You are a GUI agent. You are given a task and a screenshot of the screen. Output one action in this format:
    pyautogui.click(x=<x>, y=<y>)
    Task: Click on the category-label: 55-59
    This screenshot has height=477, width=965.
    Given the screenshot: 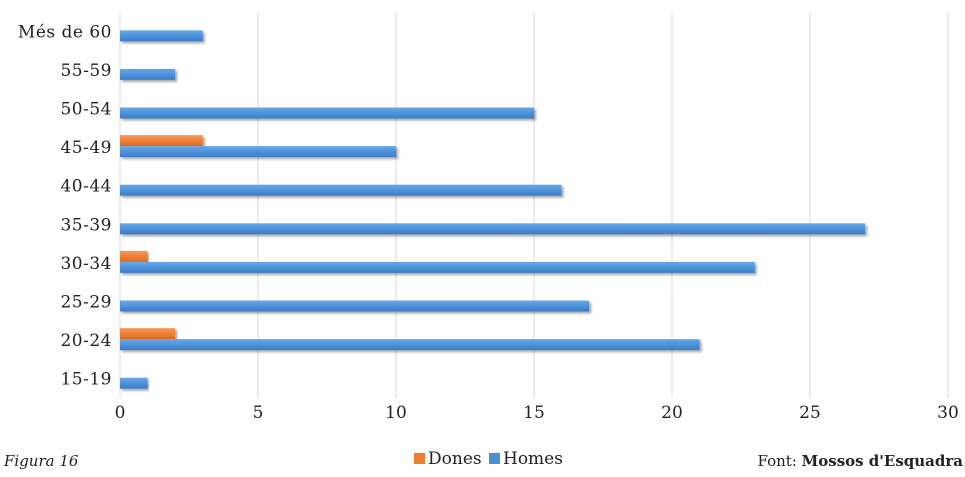 What is the action you would take?
    pyautogui.click(x=86, y=71)
    